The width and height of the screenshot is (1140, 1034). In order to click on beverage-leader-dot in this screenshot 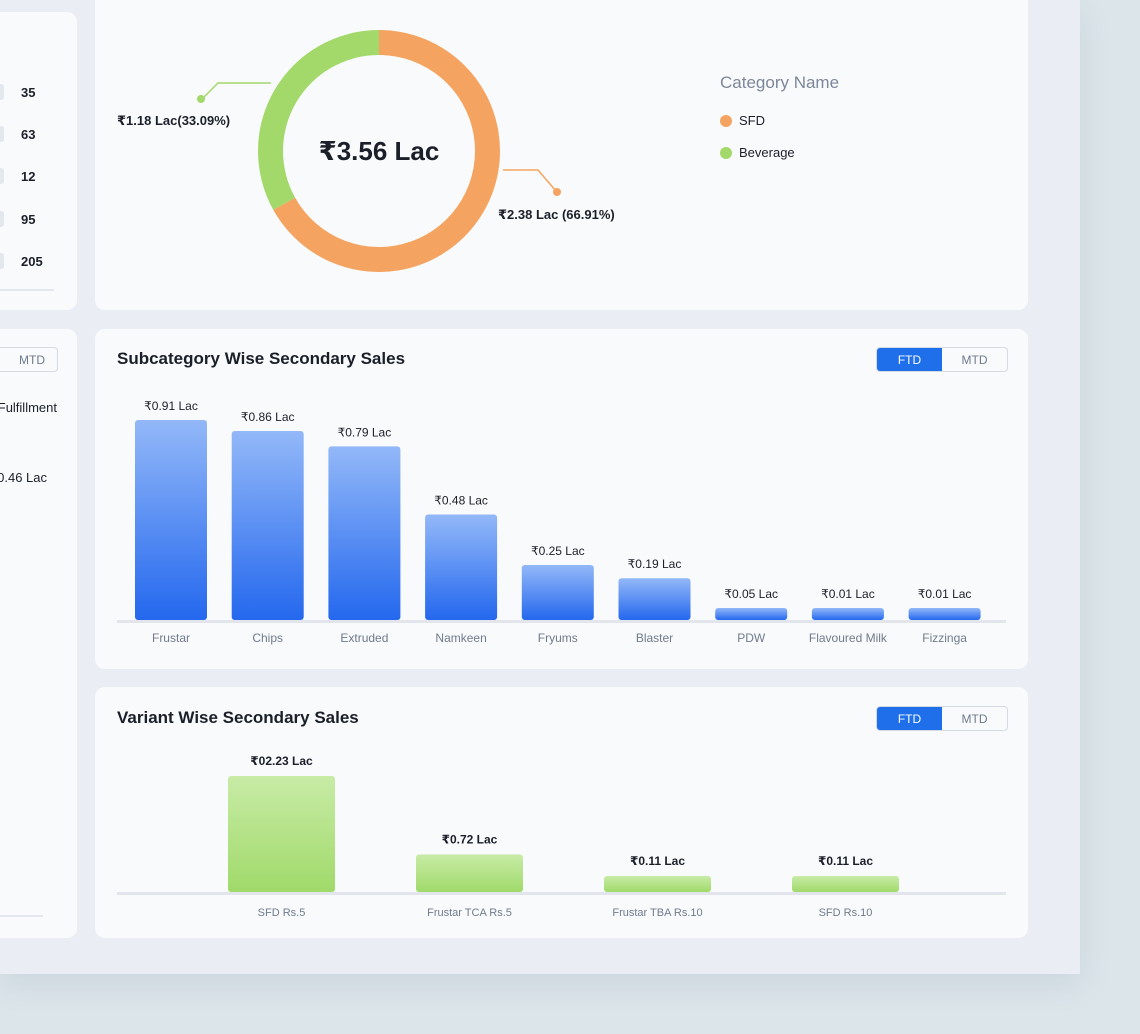, I will do `click(201, 99)`.